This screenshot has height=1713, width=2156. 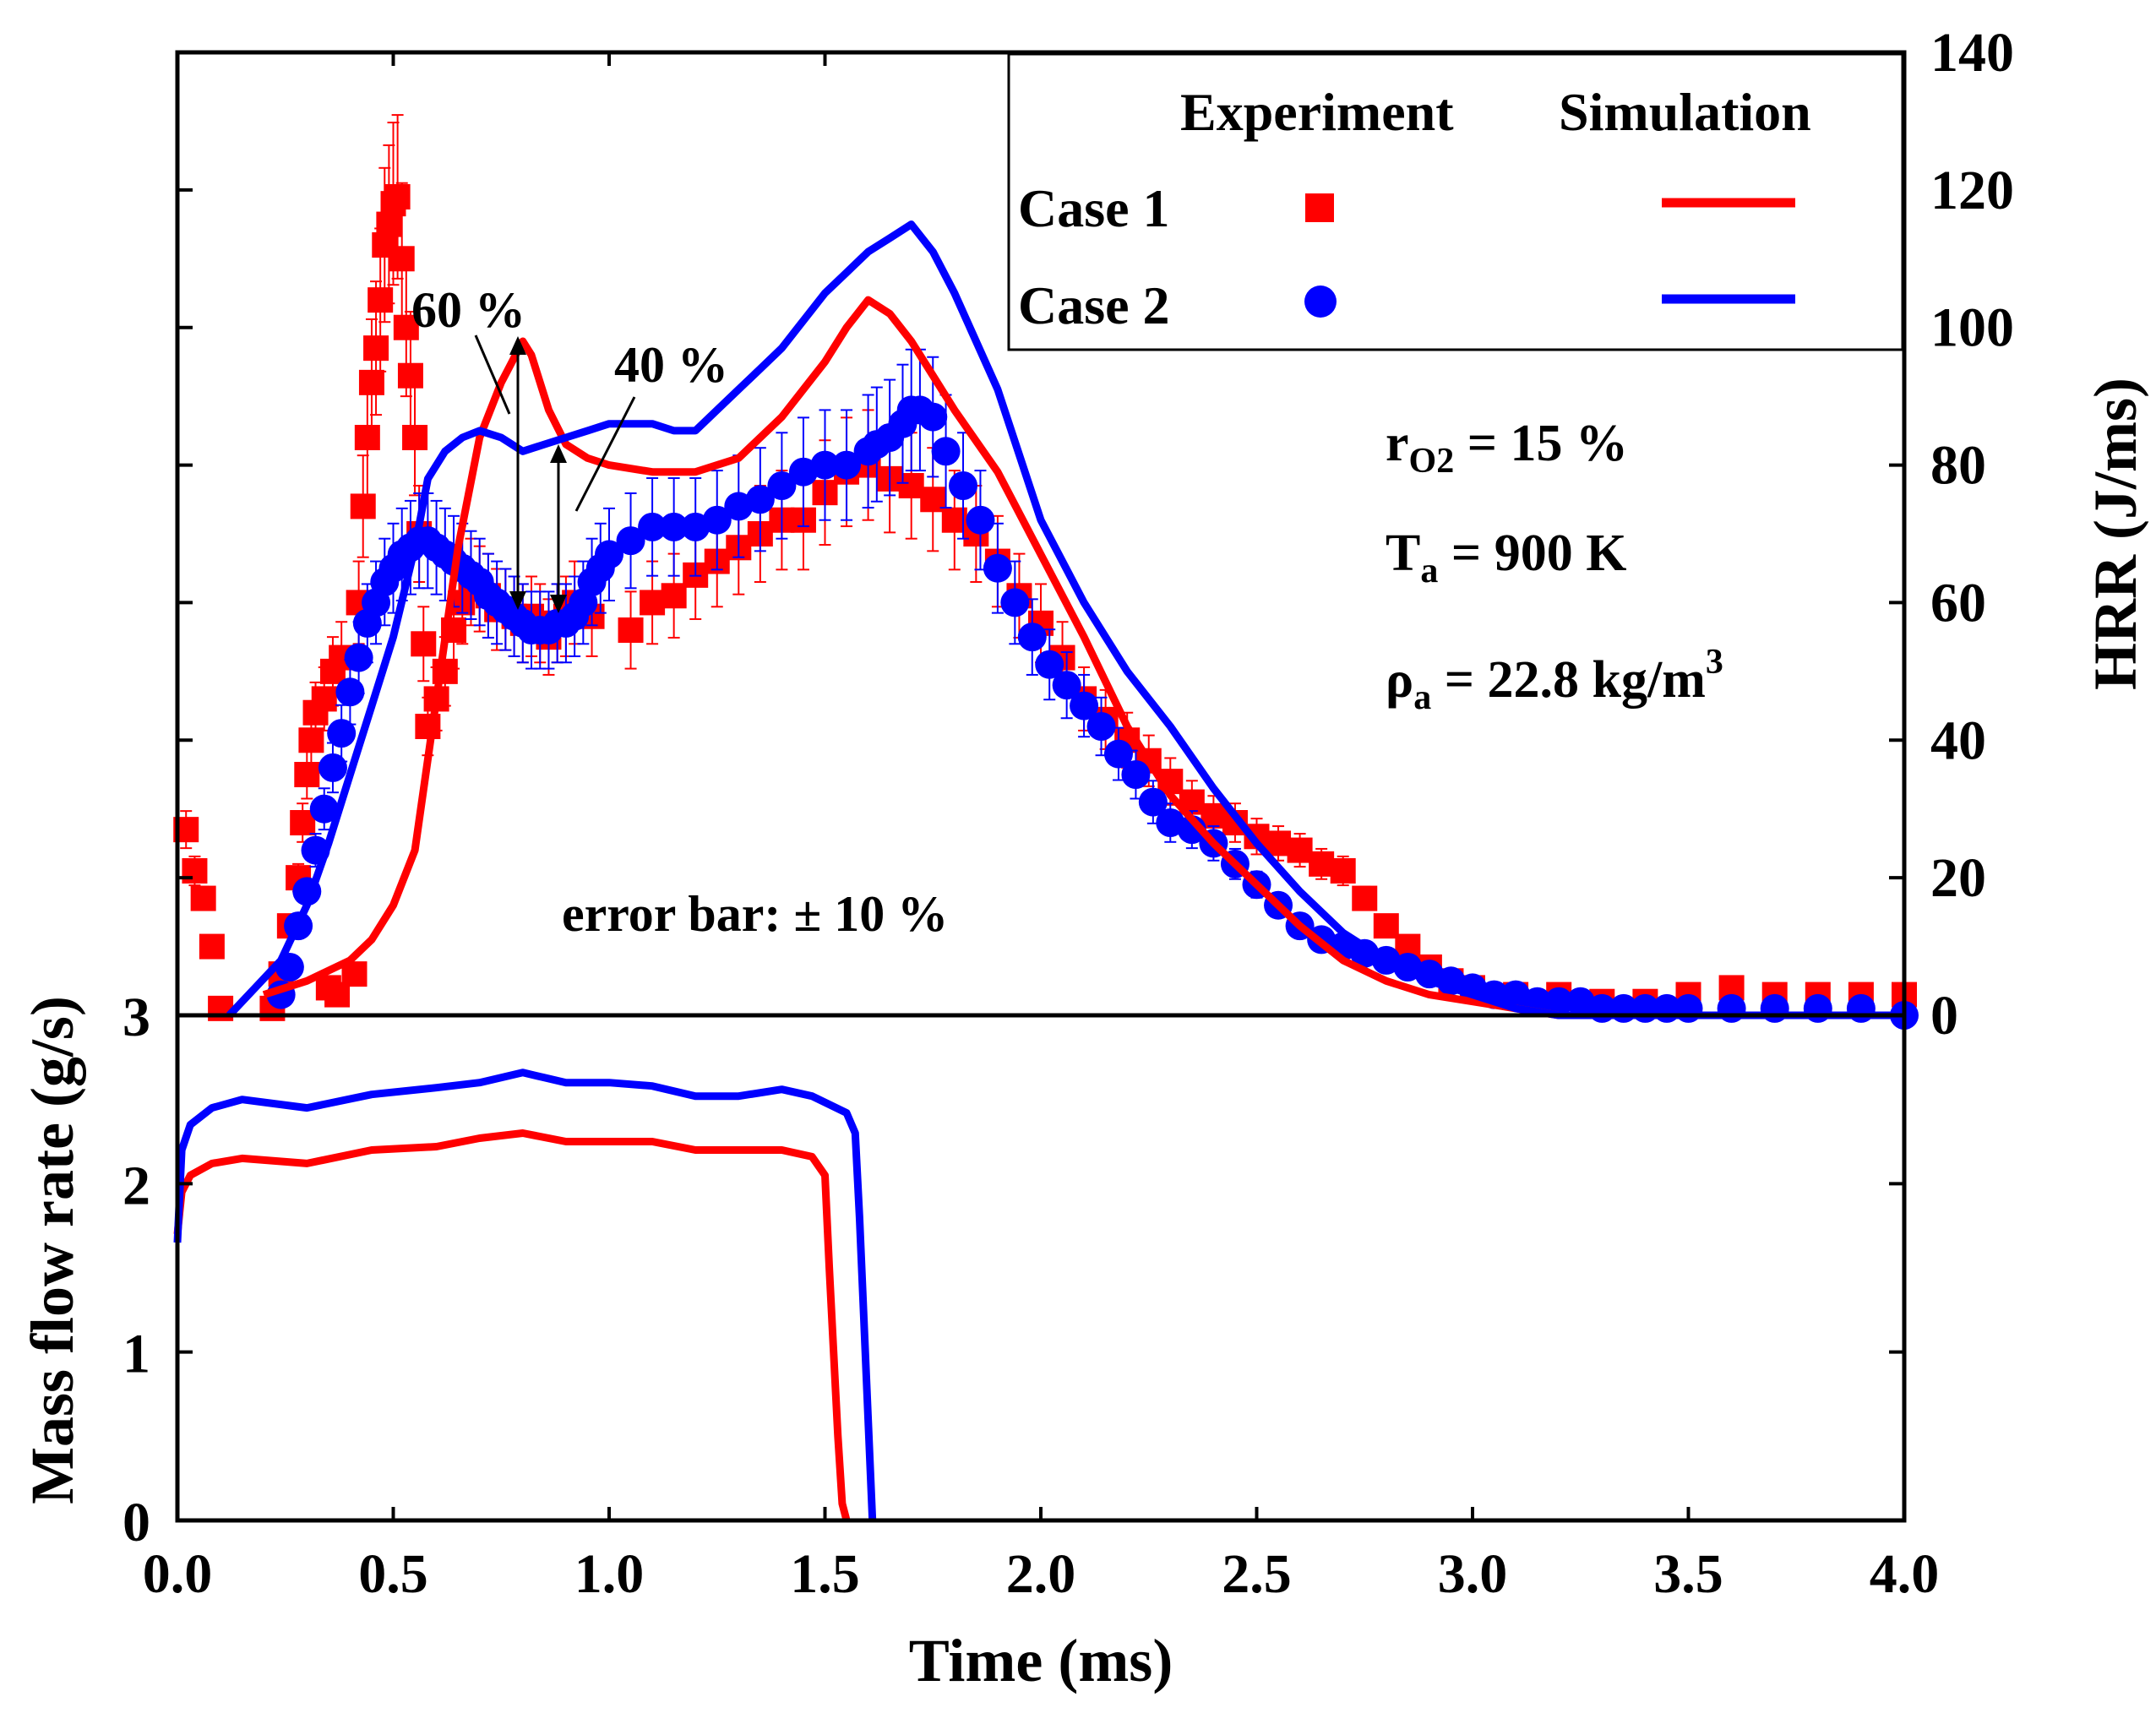 What do you see at coordinates (671, 365) in the screenshot?
I see `annotation-40-percent: 40 %` at bounding box center [671, 365].